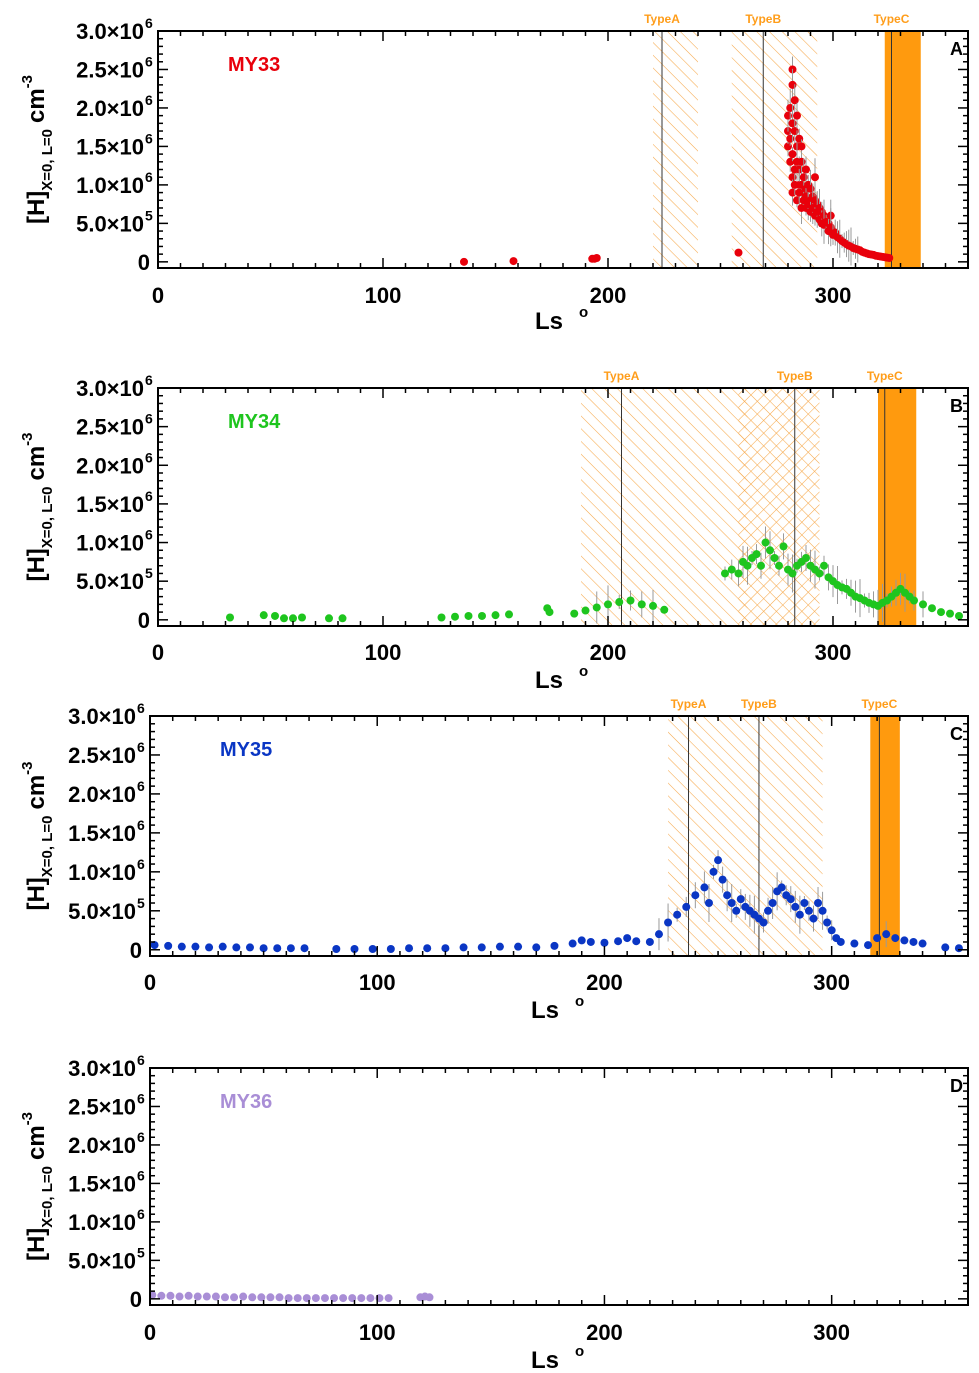 The image size is (979, 1373). I want to click on year-label: MY34, so click(254, 422).